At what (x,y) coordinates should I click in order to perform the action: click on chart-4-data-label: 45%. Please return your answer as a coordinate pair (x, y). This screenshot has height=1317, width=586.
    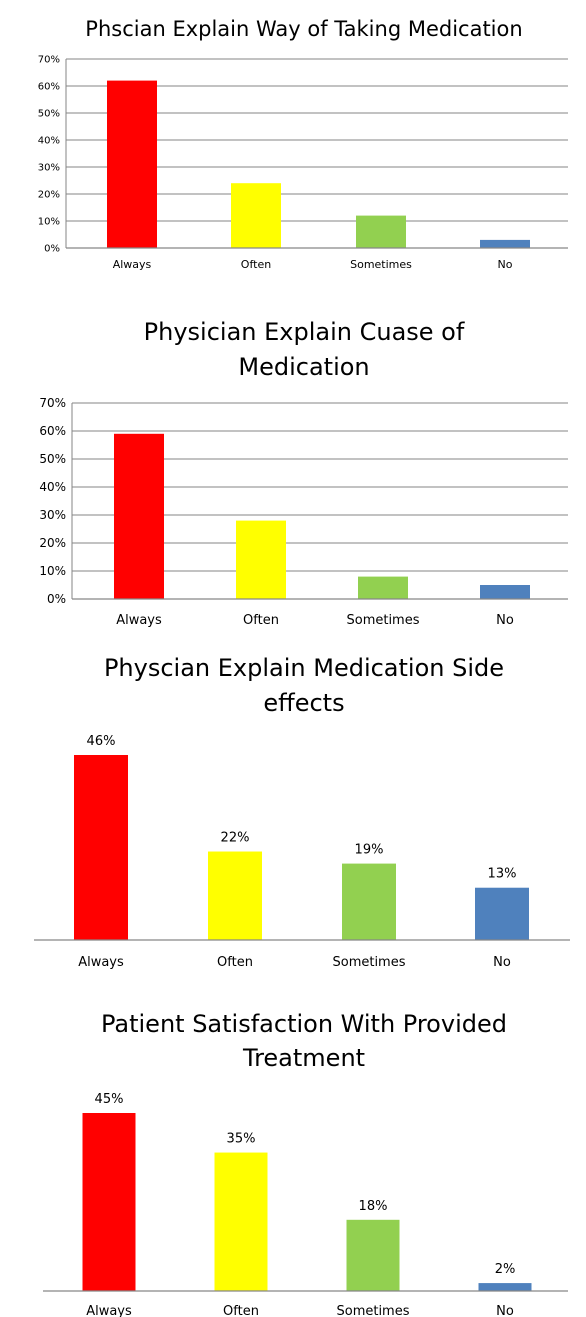
    Looking at the image, I should click on (109, 1099).